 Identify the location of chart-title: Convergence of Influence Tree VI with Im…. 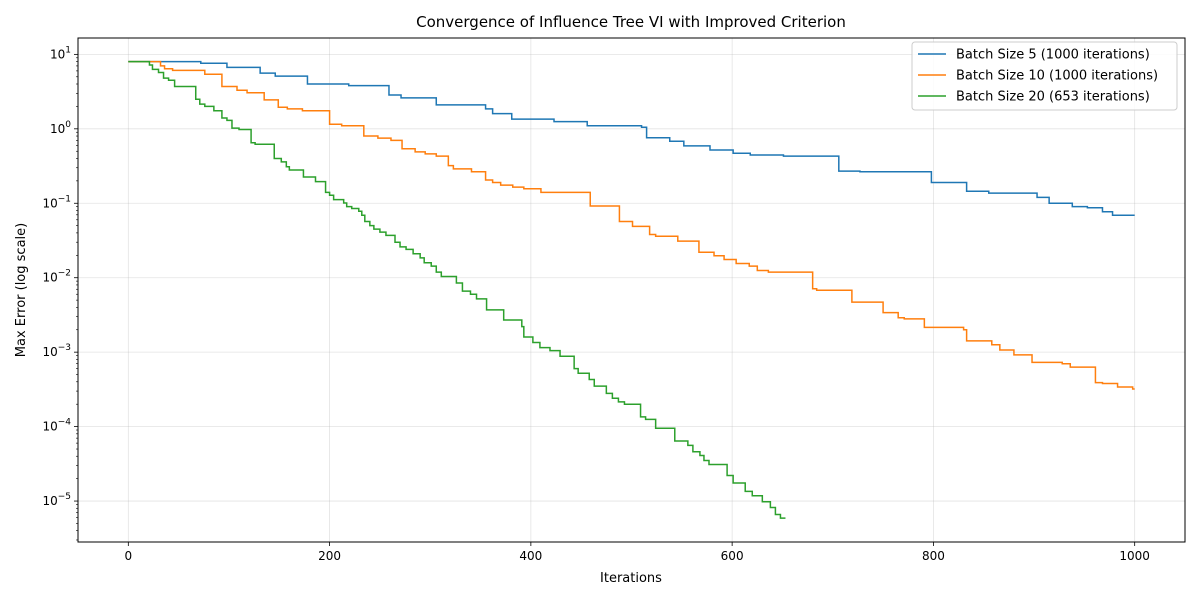
(631, 22).